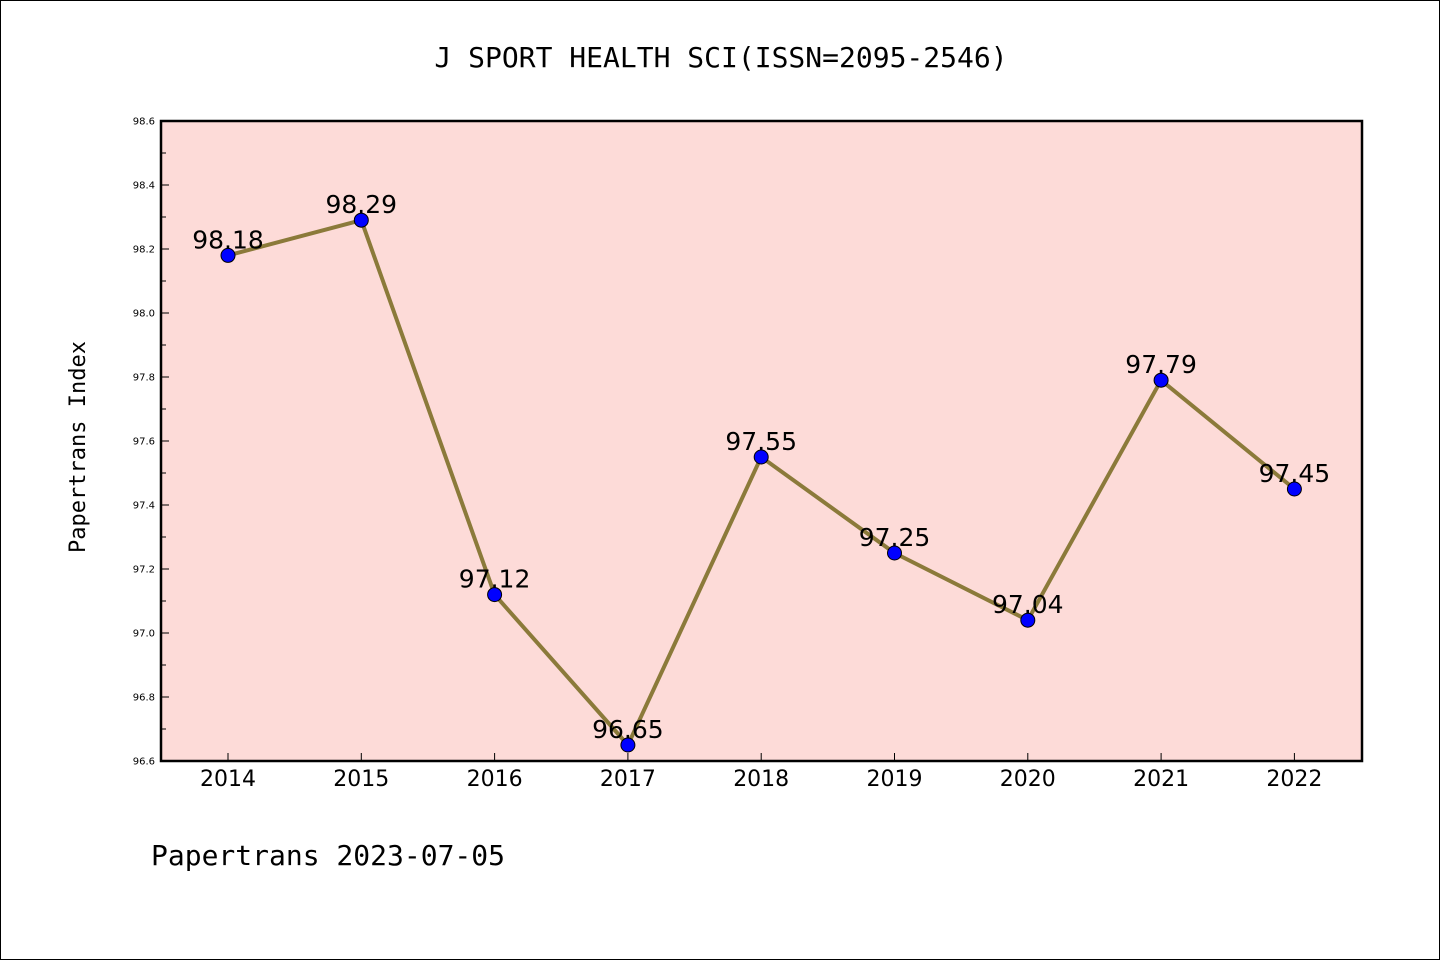 Image resolution: width=1440 pixels, height=961 pixels. Describe the element at coordinates (144, 698) in the screenshot. I see `y-tick-label: 96.8` at that location.